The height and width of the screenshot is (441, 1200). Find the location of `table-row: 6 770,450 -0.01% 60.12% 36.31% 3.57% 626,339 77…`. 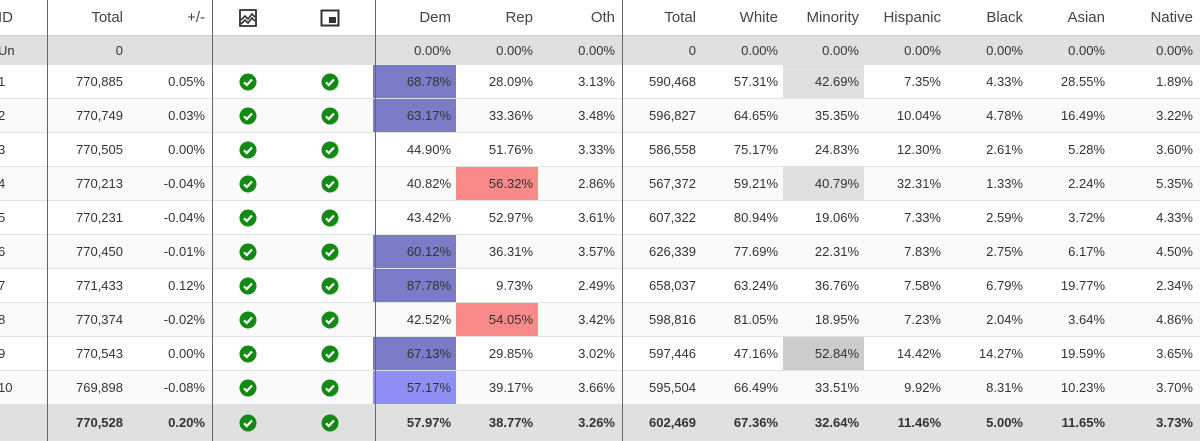

table-row: 6 770,450 -0.01% 60.12% 36.31% 3.57% 626,339 77… is located at coordinates (600, 252).